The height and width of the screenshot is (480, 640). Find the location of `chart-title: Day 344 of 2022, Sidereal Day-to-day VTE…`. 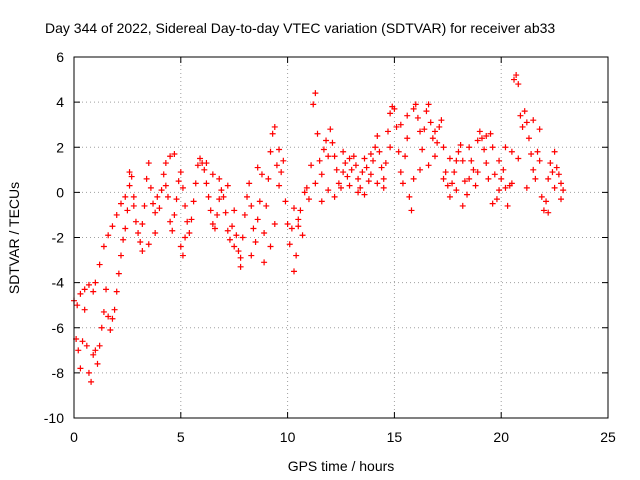

chart-title: Day 344 of 2022, Sidereal Day-to-day VTE… is located at coordinates (300, 28).